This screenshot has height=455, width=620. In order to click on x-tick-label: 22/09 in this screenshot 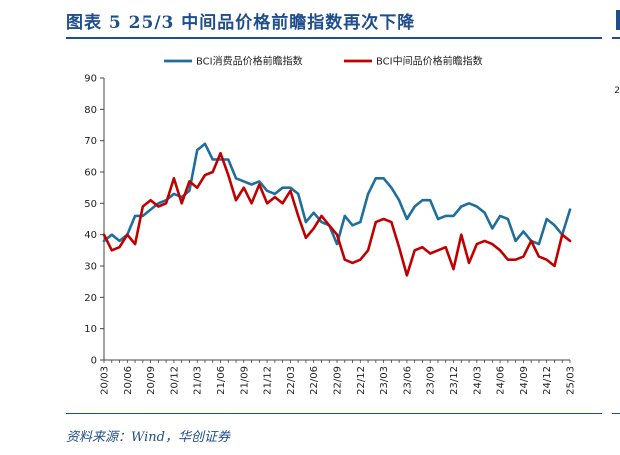, I will do `click(338, 380)`.